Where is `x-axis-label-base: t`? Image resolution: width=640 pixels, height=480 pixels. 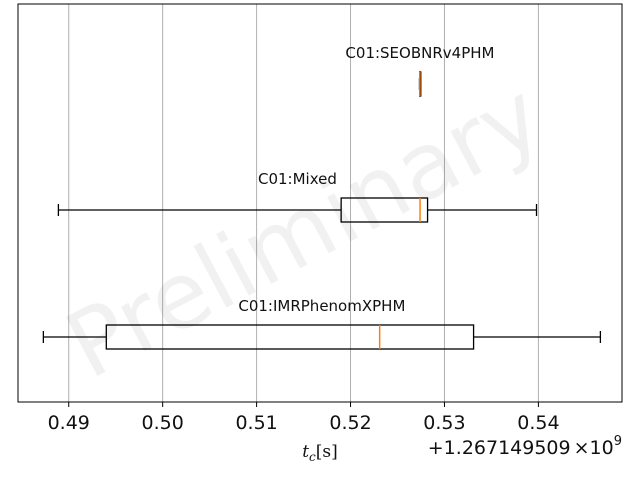 x-axis-label-base: t is located at coordinates (305, 452).